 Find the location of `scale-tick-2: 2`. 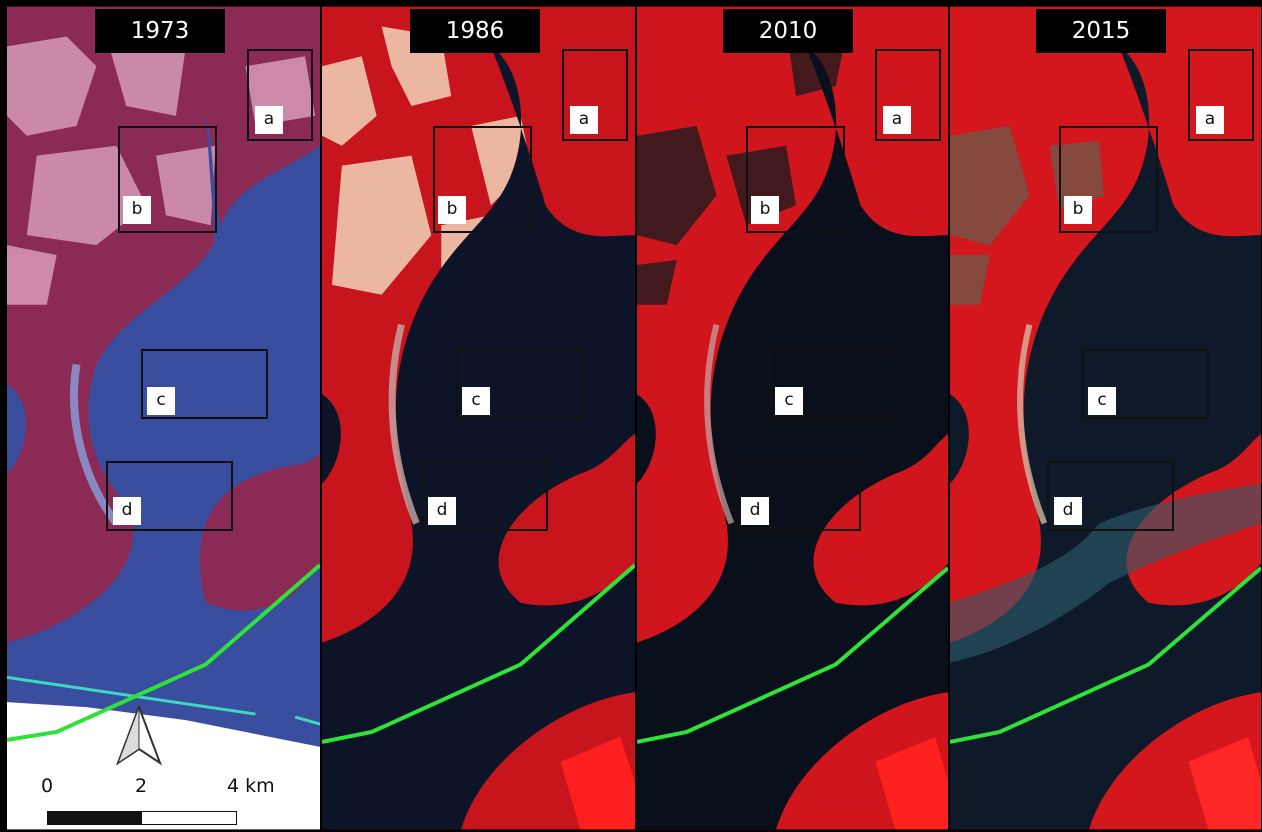

scale-tick-2: 2 is located at coordinates (141, 786).